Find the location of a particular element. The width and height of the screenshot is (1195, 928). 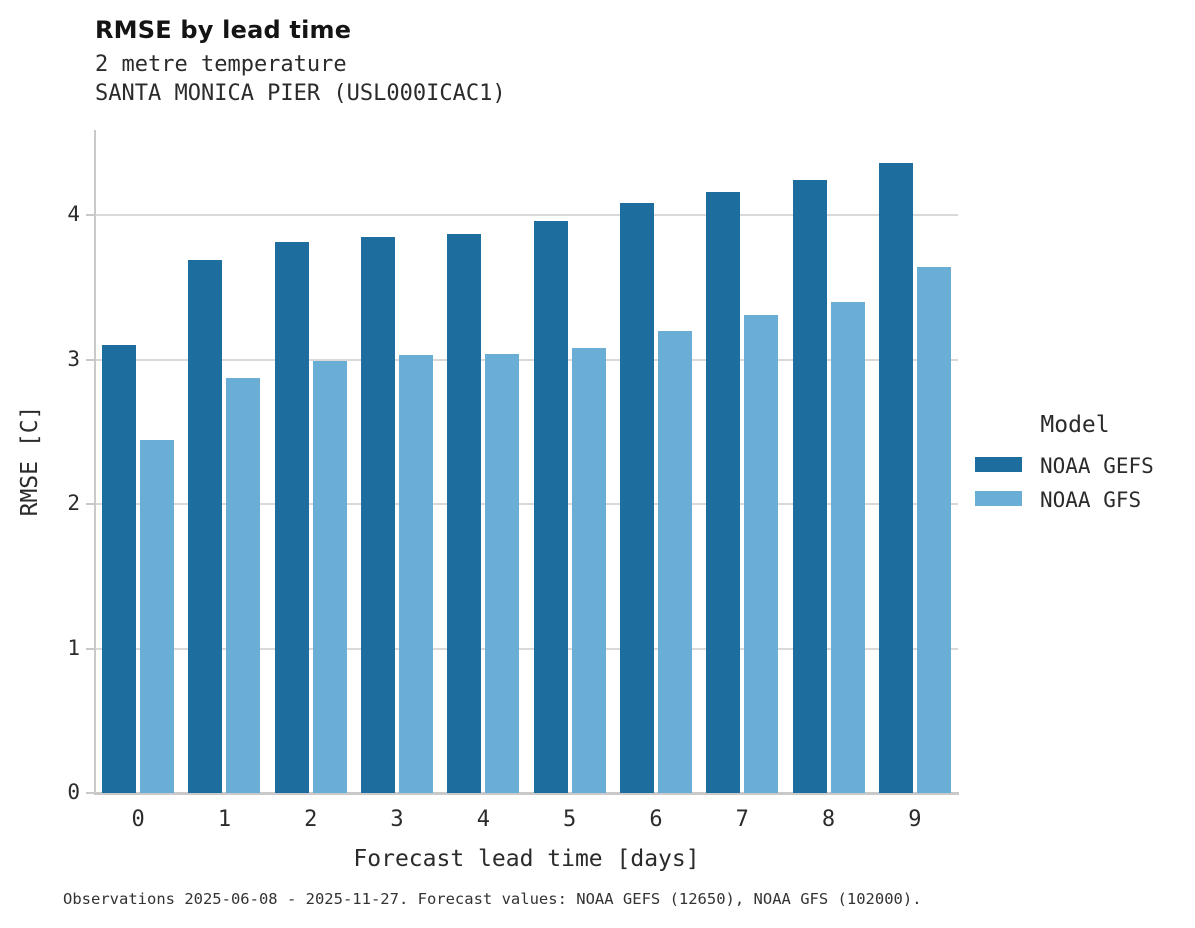

x-tick-label-5: 5 is located at coordinates (570, 819).